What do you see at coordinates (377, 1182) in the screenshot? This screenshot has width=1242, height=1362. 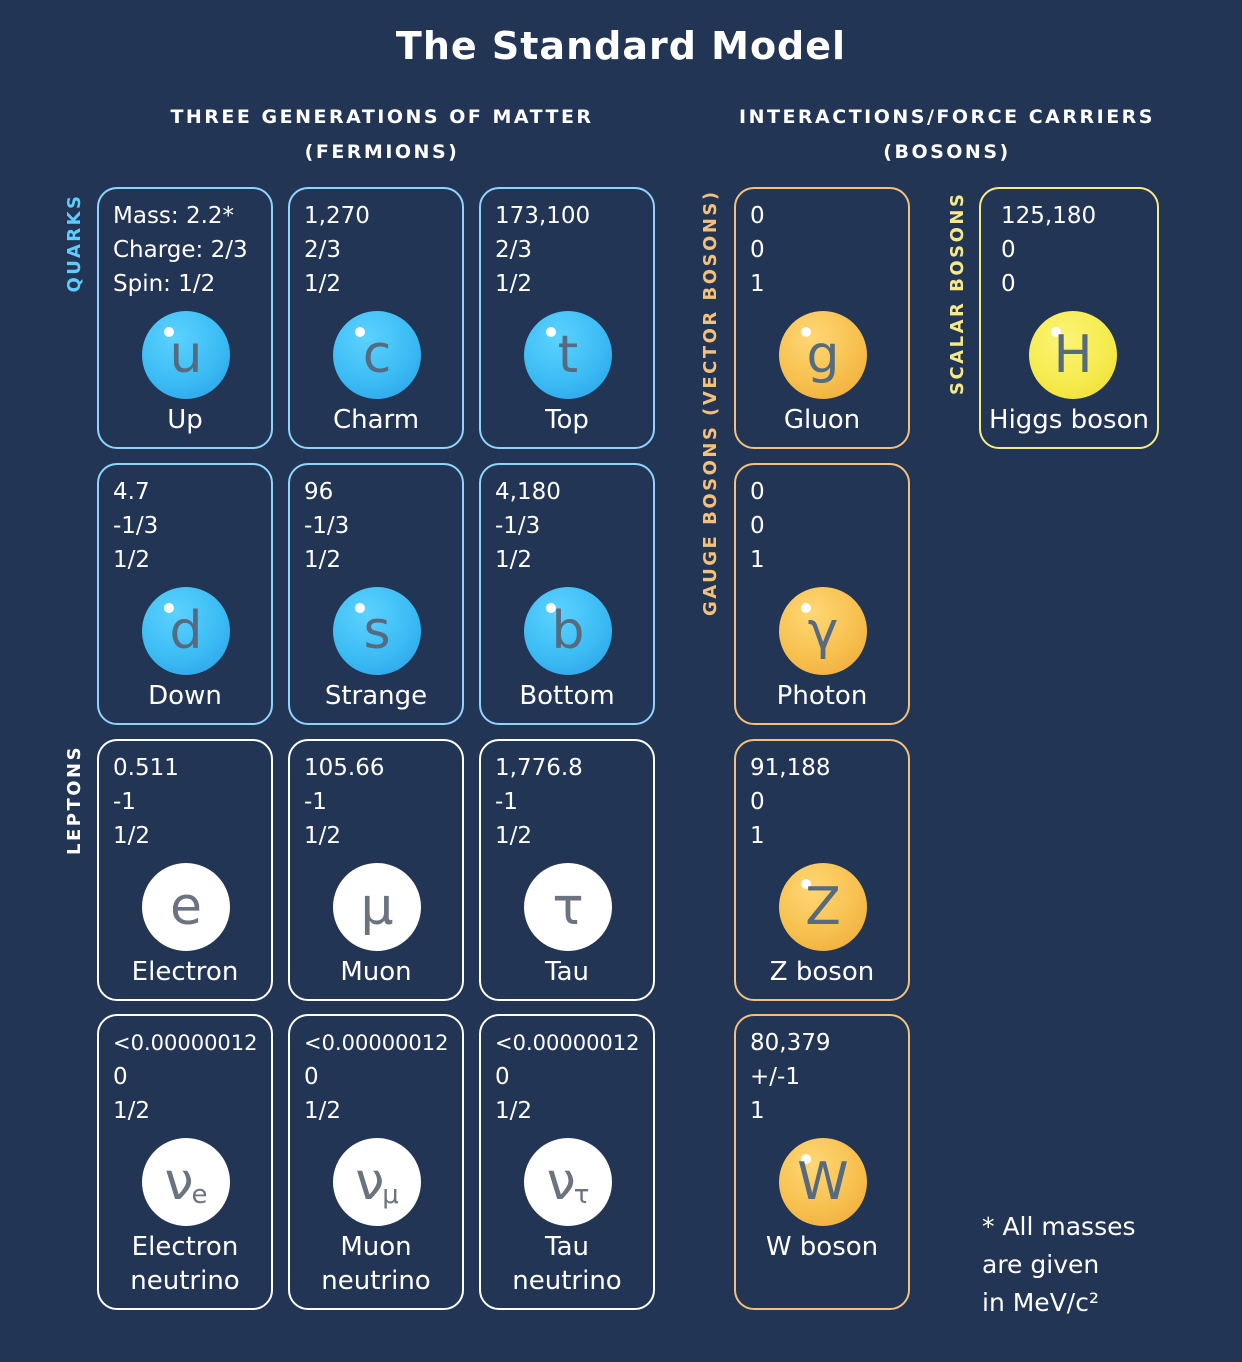 I see `particle-symbol-circle: νμ` at bounding box center [377, 1182].